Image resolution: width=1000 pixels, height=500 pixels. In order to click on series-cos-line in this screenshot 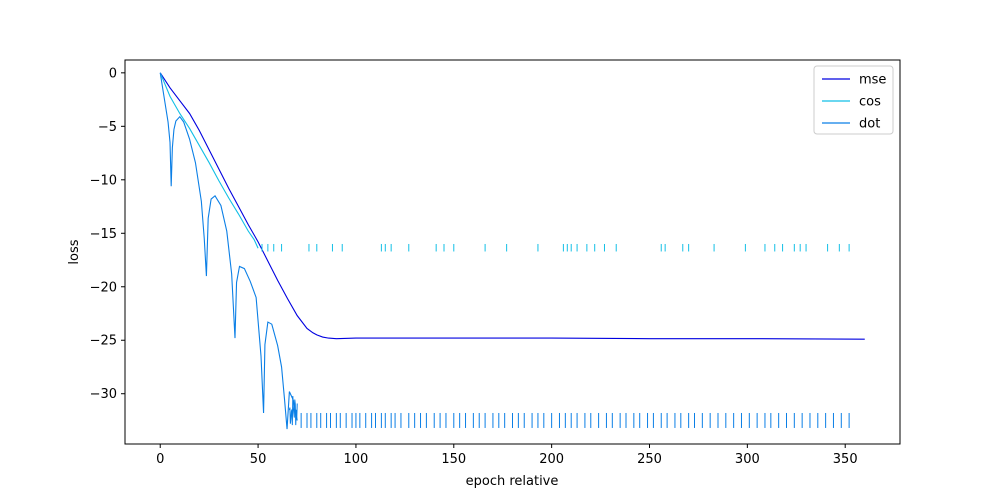, I will do `click(209, 160)`.